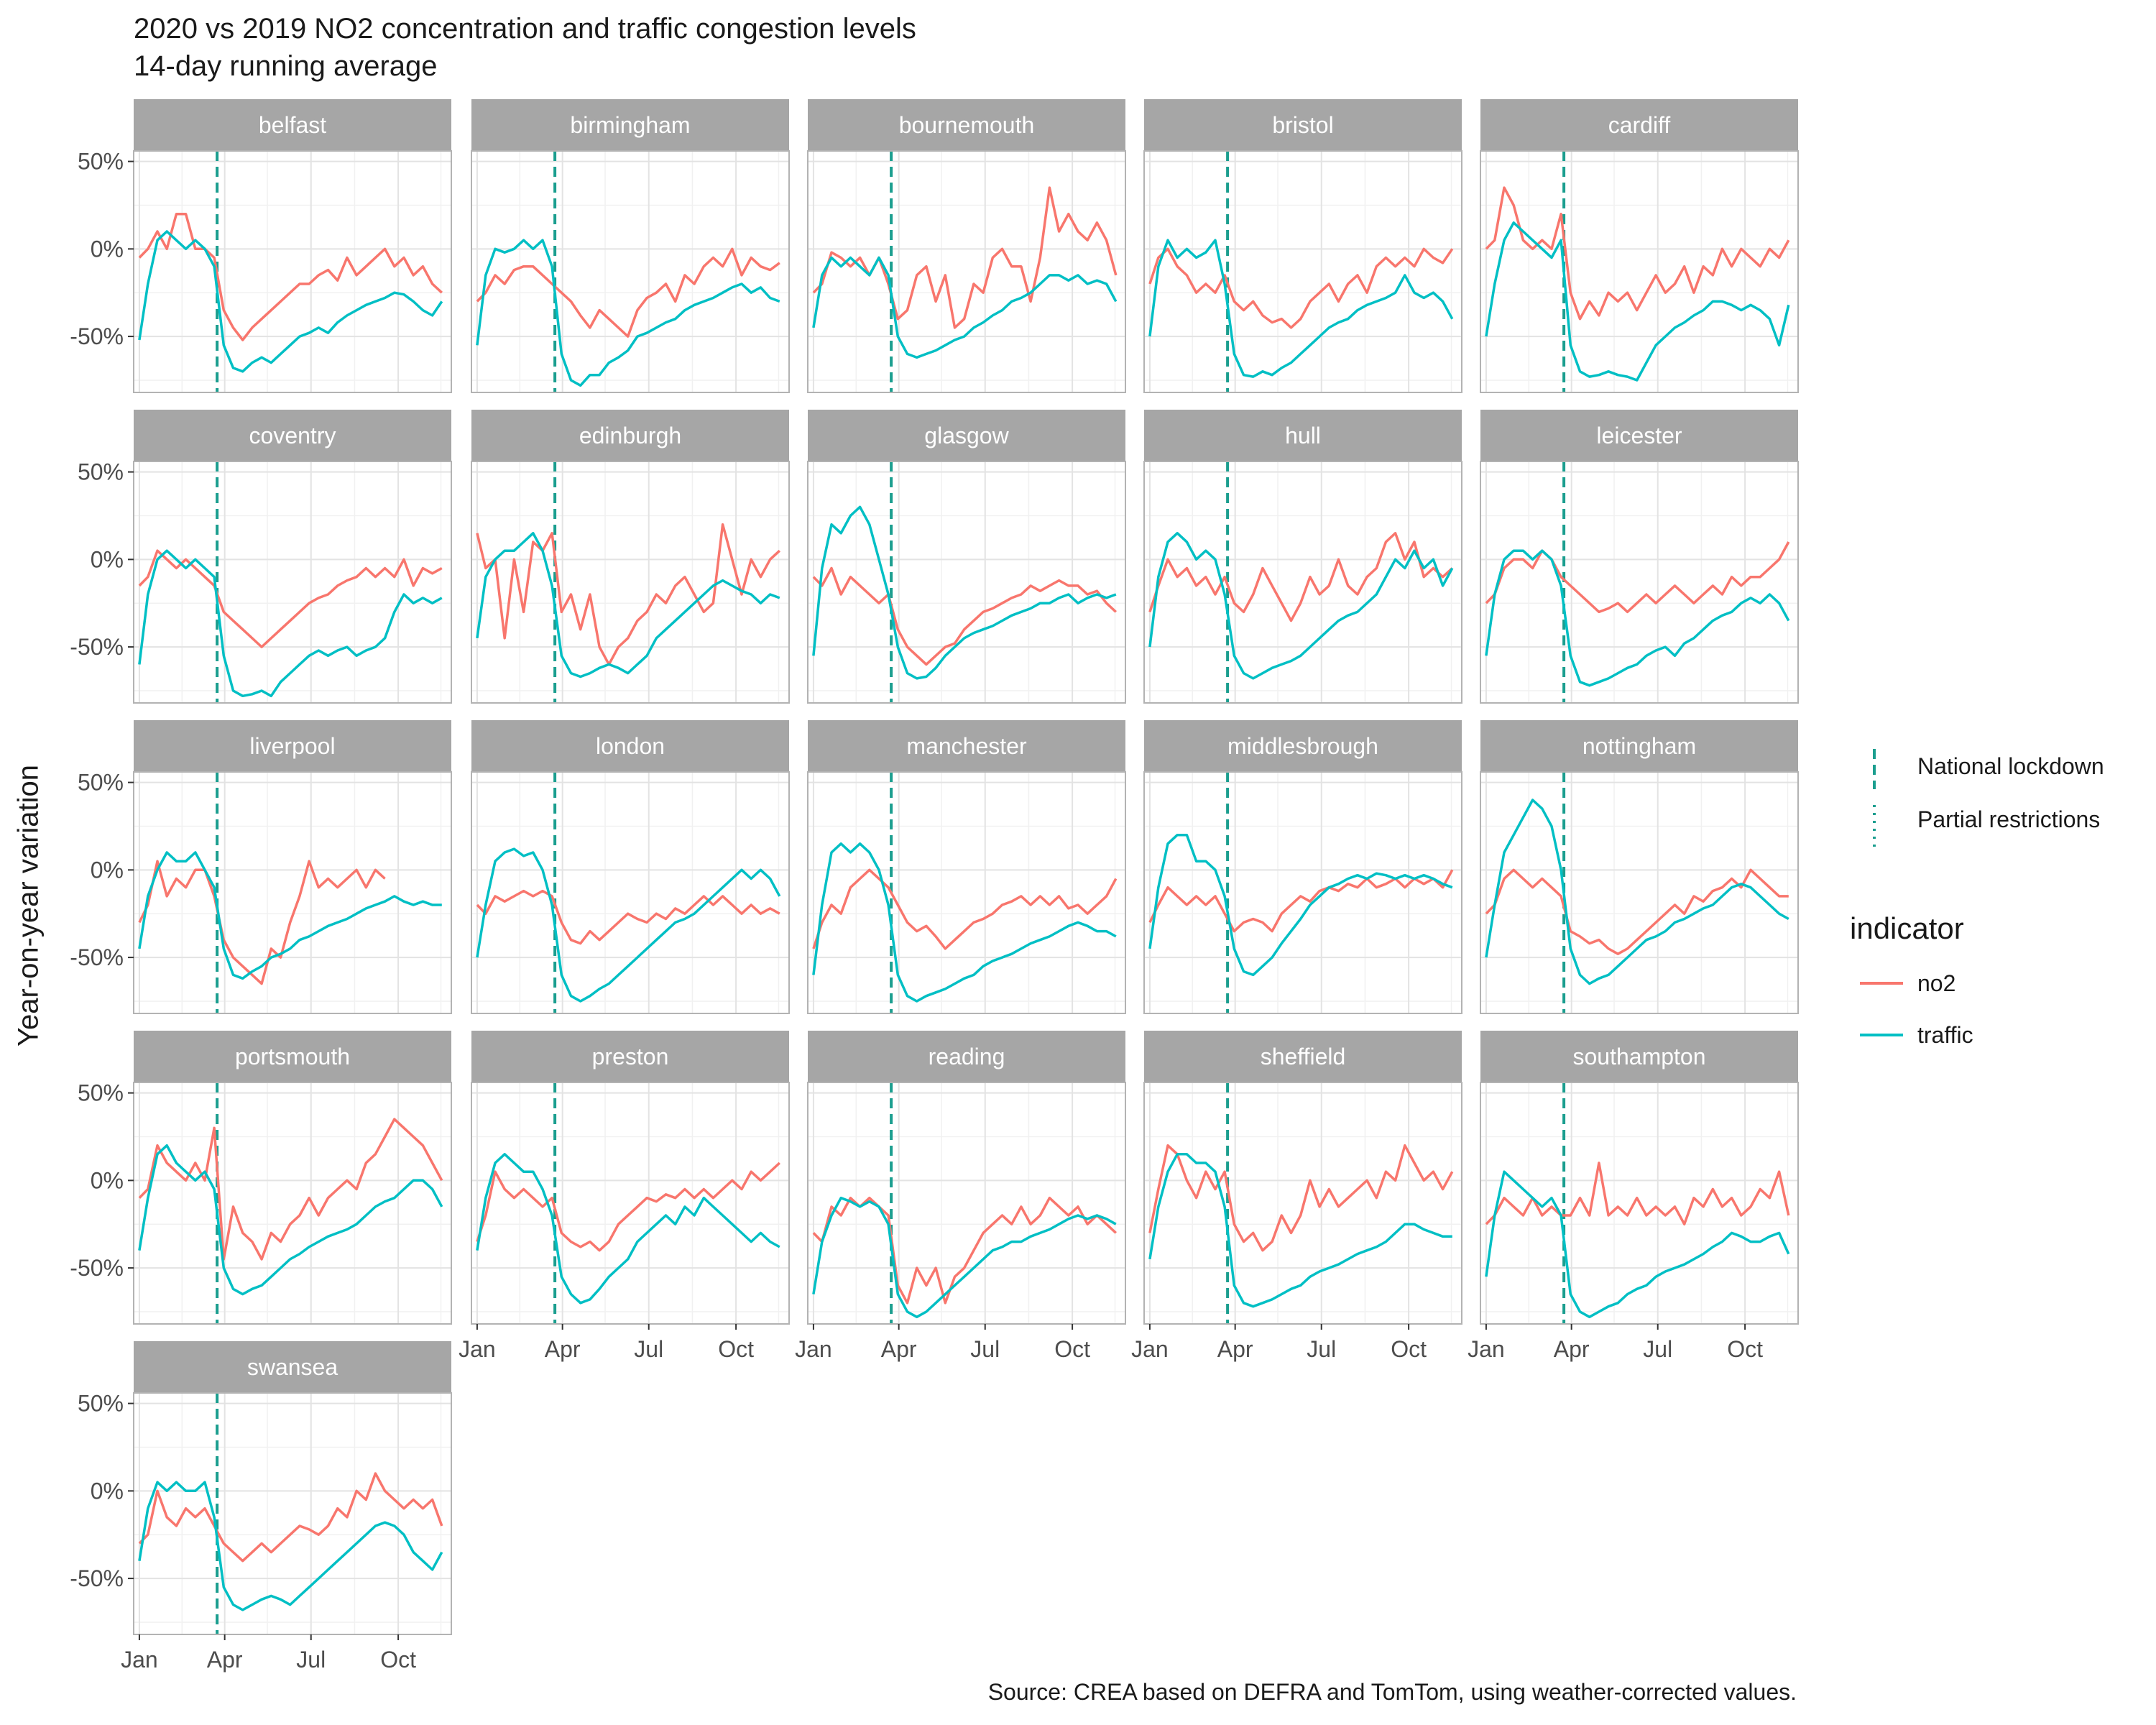  I want to click on panel-title-middlesbrough: middlesbrough, so click(1302, 746).